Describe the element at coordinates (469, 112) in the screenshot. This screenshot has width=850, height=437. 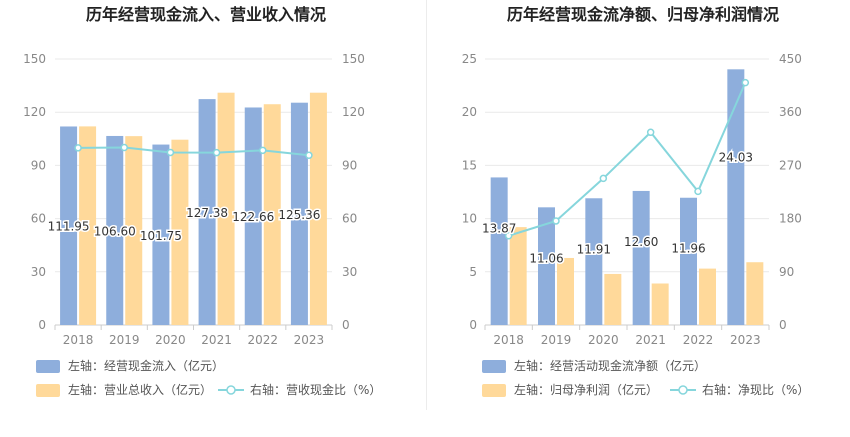
I see `y-left-tick-label: 20` at that location.